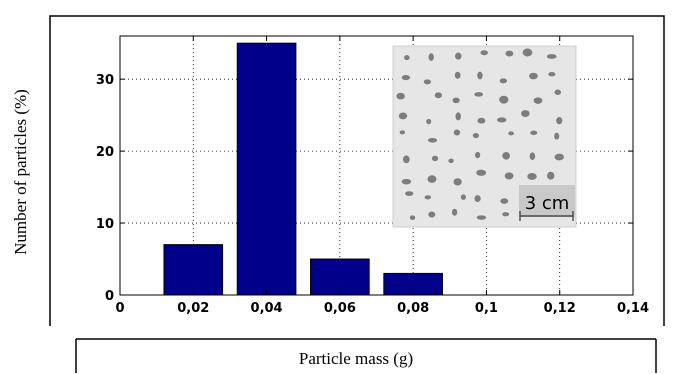  Describe the element at coordinates (105, 224) in the screenshot. I see `y-tick-label: 10` at that location.